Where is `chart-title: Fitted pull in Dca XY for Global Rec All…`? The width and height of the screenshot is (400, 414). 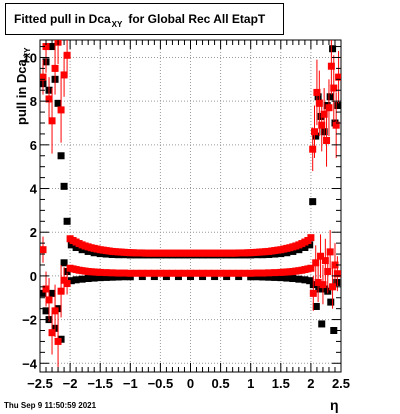 chart-title: Fitted pull in Dca XY for Global Rec All… is located at coordinates (144, 19).